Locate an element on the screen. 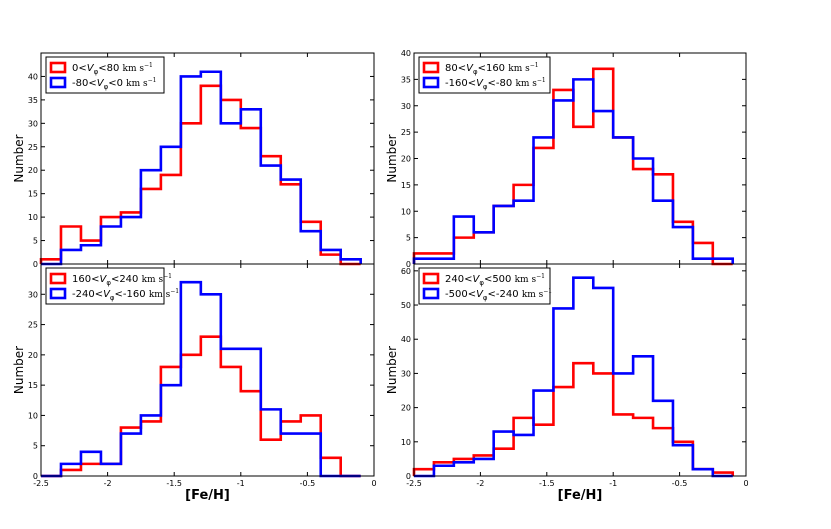 The height and width of the screenshot is (529, 831). legend-label-red: 160<Vφ<240 km s−1 is located at coordinates (122, 280).